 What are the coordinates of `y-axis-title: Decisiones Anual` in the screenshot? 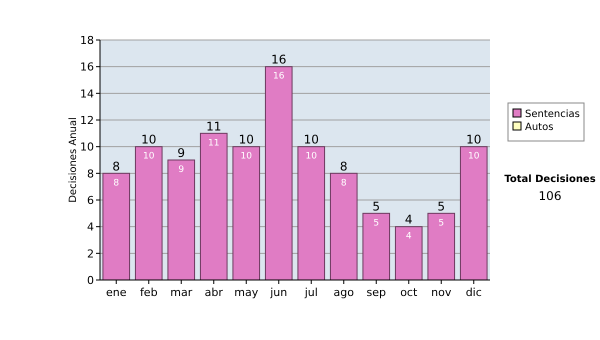 It's located at (73, 160).